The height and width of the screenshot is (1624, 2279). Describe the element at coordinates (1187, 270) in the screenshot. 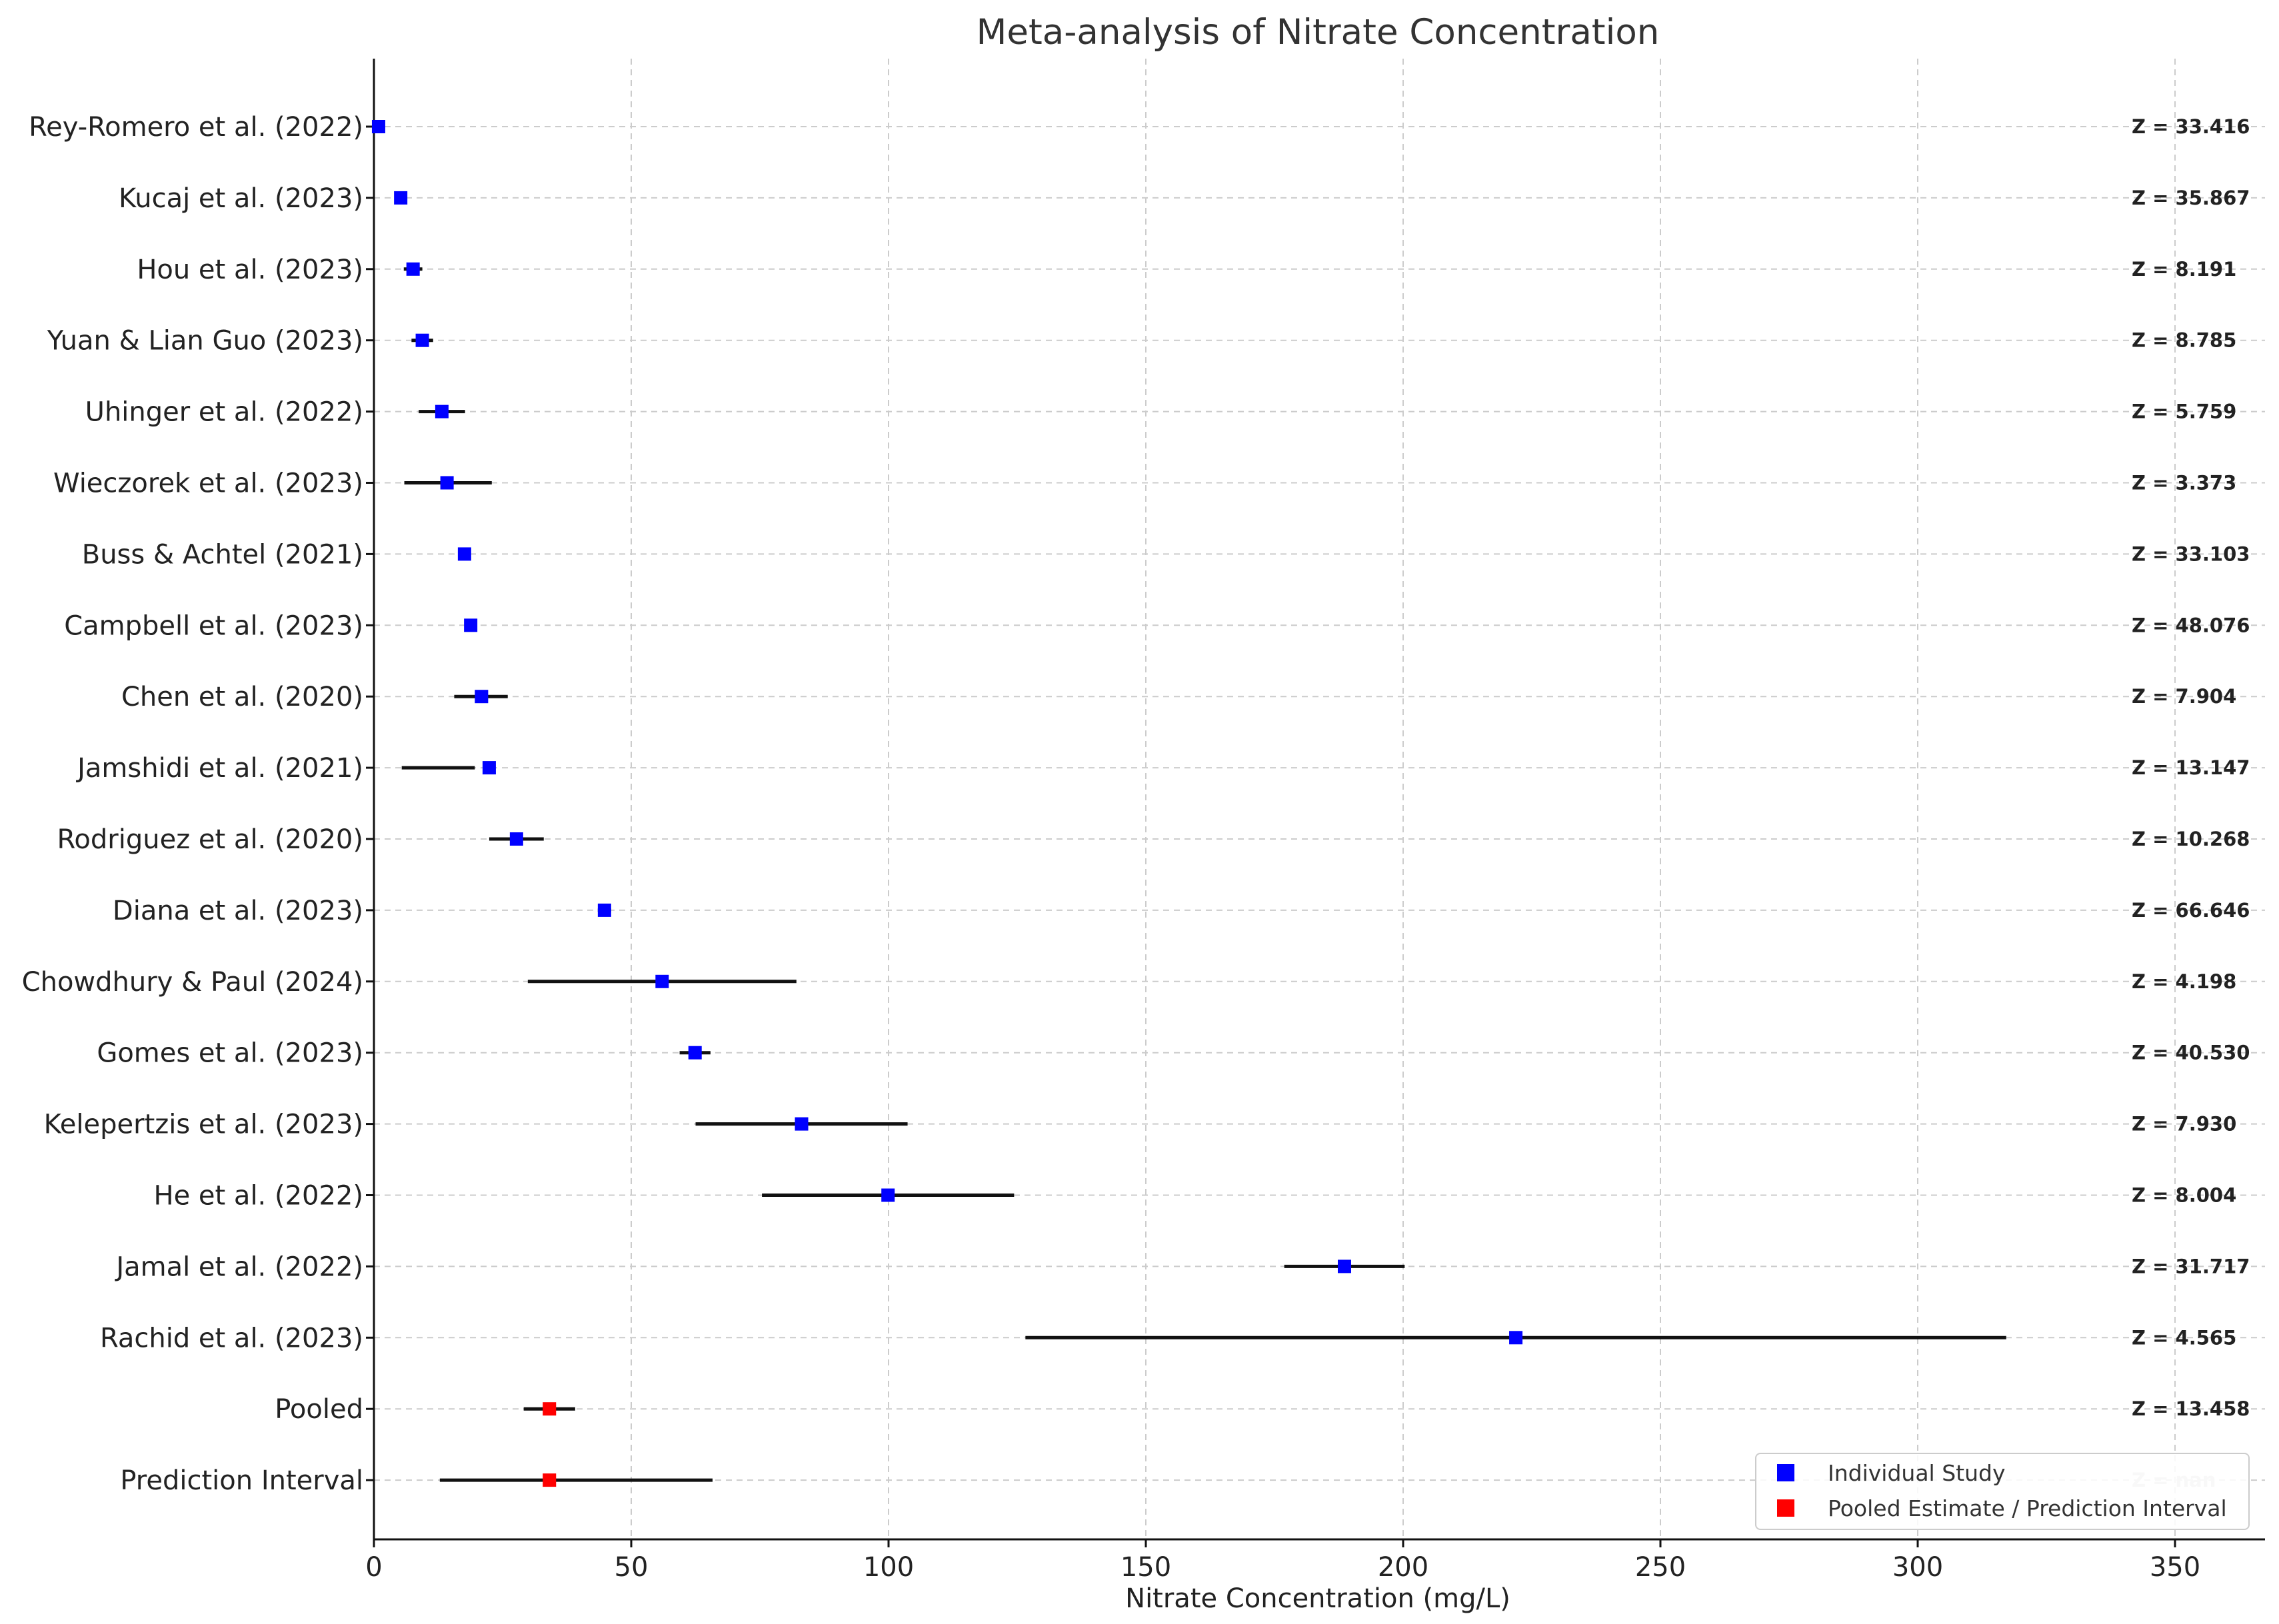

I see `study-row: Hou et al. (2023) Z = 8.191` at that location.